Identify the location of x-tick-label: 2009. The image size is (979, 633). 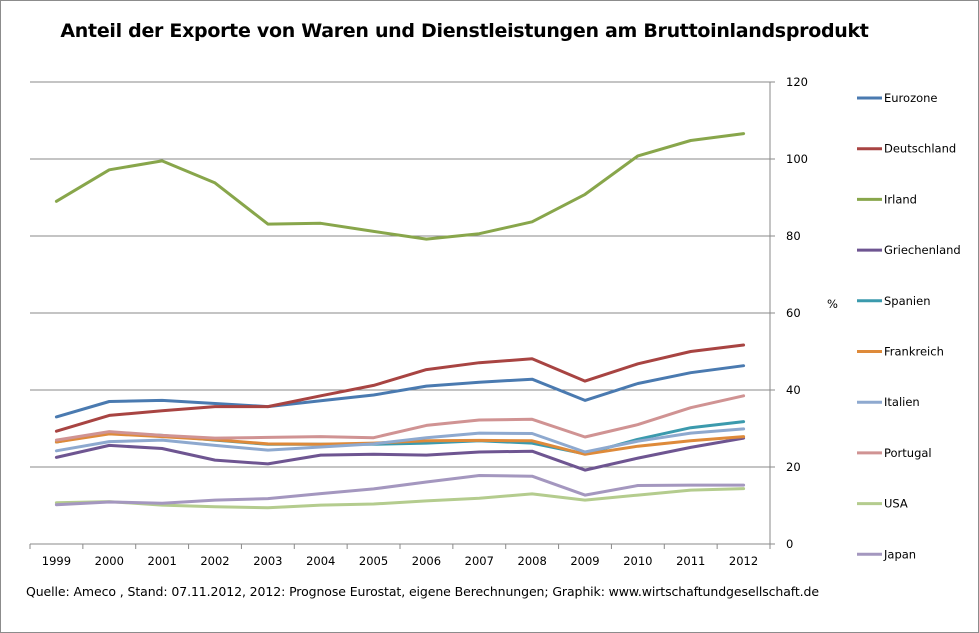
(584, 561).